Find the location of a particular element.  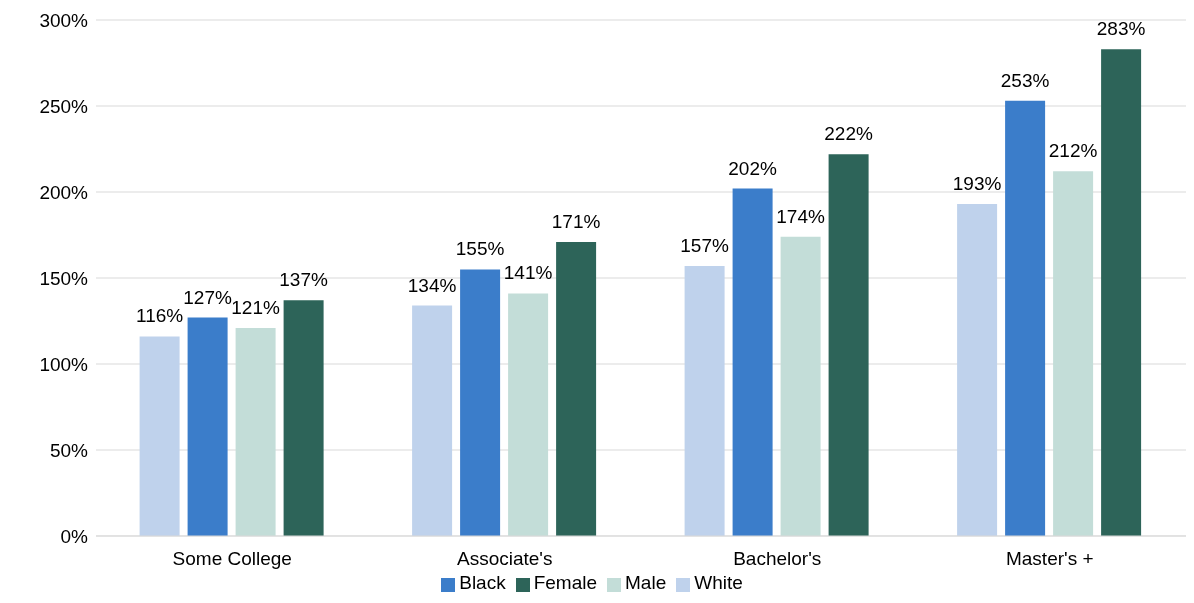

data-label: 253% is located at coordinates (1025, 80).